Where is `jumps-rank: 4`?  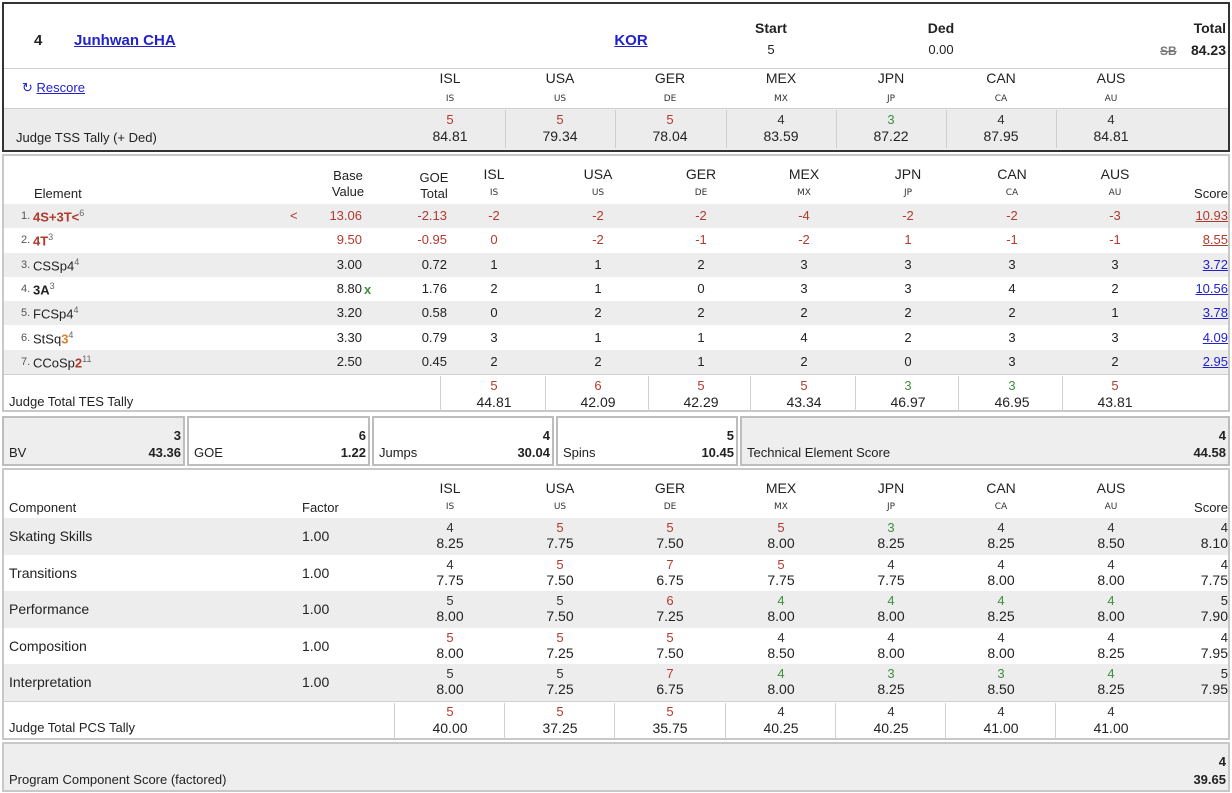
jumps-rank: 4 is located at coordinates (546, 435).